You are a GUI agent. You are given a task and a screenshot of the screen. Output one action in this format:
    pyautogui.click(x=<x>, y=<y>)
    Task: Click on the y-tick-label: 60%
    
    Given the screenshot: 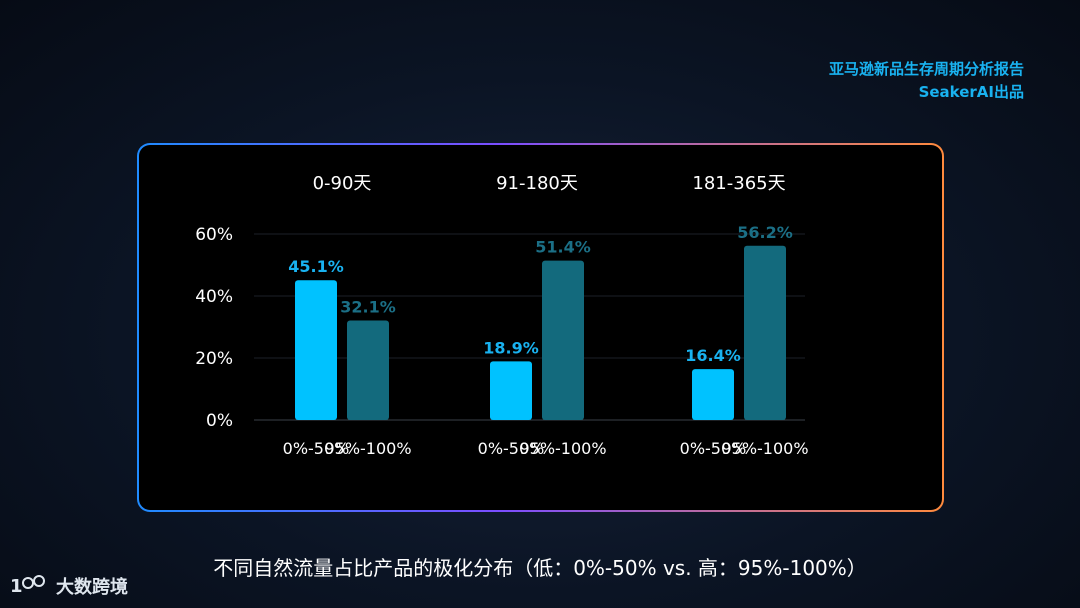 What is the action you would take?
    pyautogui.click(x=214, y=235)
    